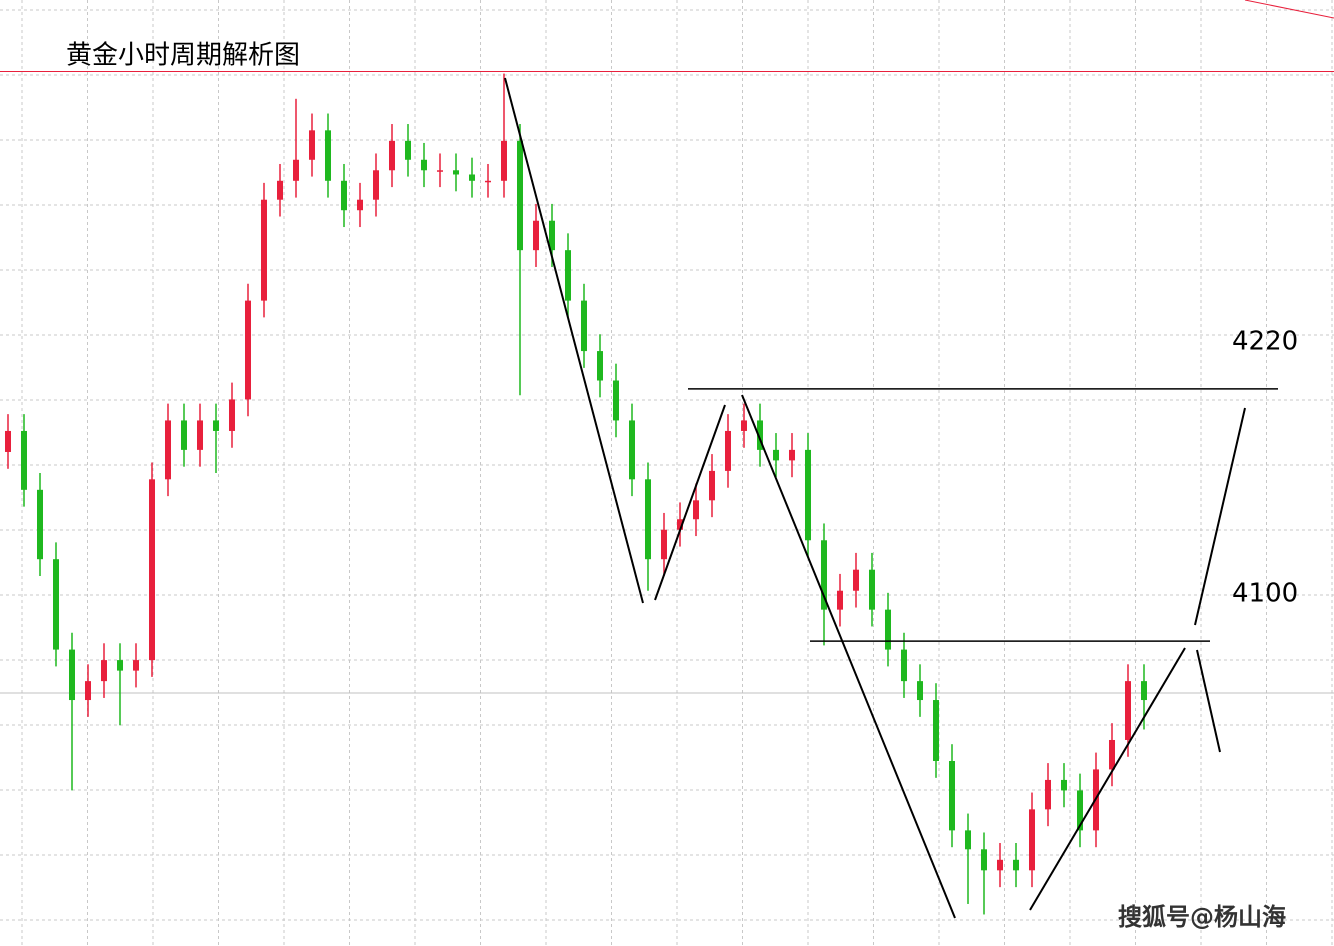  Describe the element at coordinates (183, 56) in the screenshot. I see `chart-title: 黄金小时周期解析图` at that location.